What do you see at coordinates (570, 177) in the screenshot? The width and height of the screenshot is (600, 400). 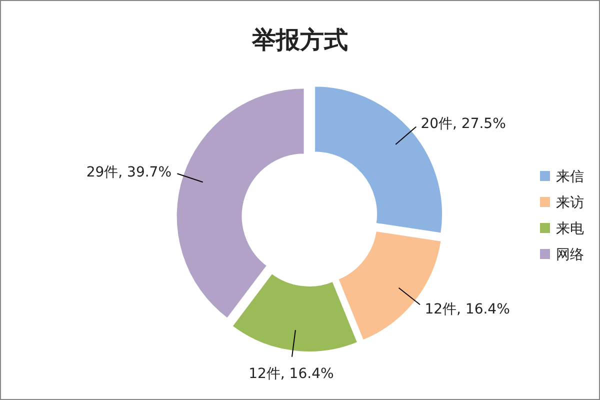 I see `legend-label: 来信` at bounding box center [570, 177].